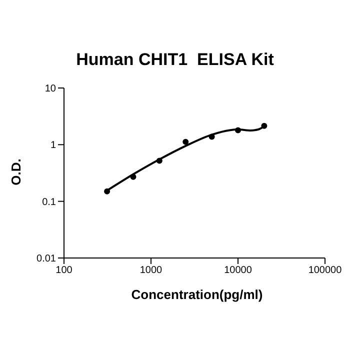 The width and height of the screenshot is (350, 350). Describe the element at coordinates (175, 60) in the screenshot. I see `chart-title: Human CHIT1 ELISA Kit` at that location.